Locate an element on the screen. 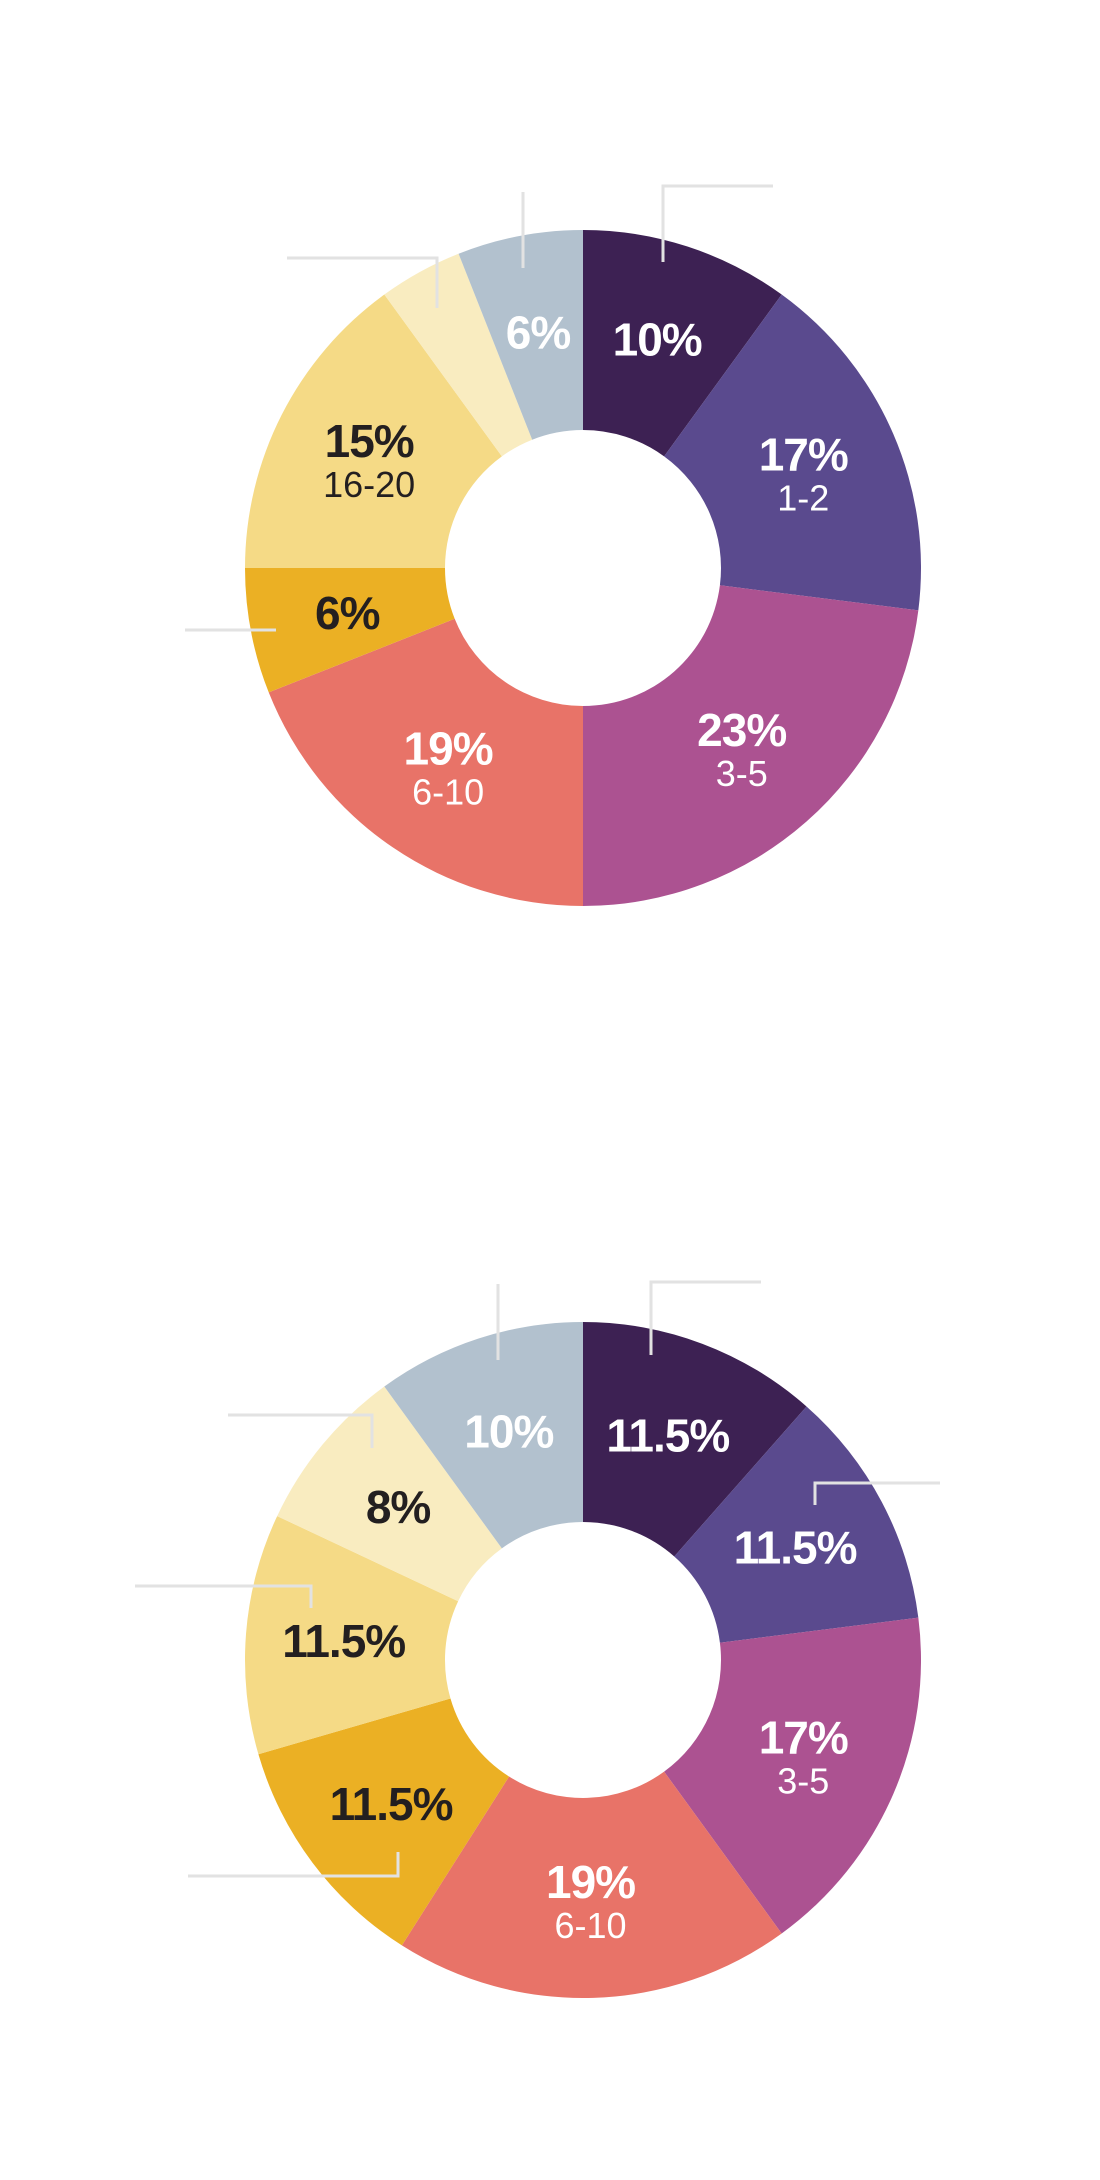 This screenshot has height=2180, width=1100. leader-lines-top is located at coordinates (479, 408).